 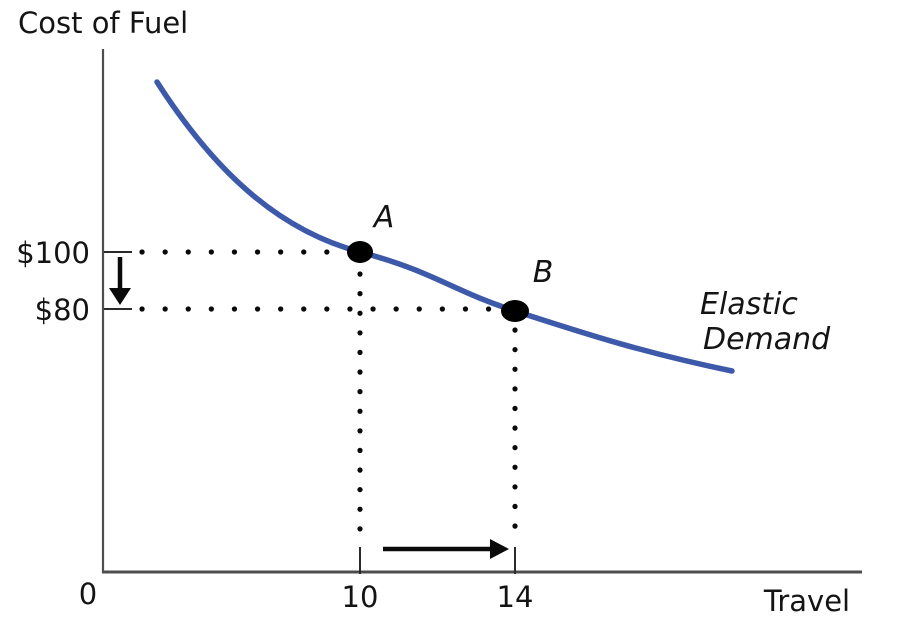 What do you see at coordinates (515, 597) in the screenshot?
I see `x-tick-14-label: 14` at bounding box center [515, 597].